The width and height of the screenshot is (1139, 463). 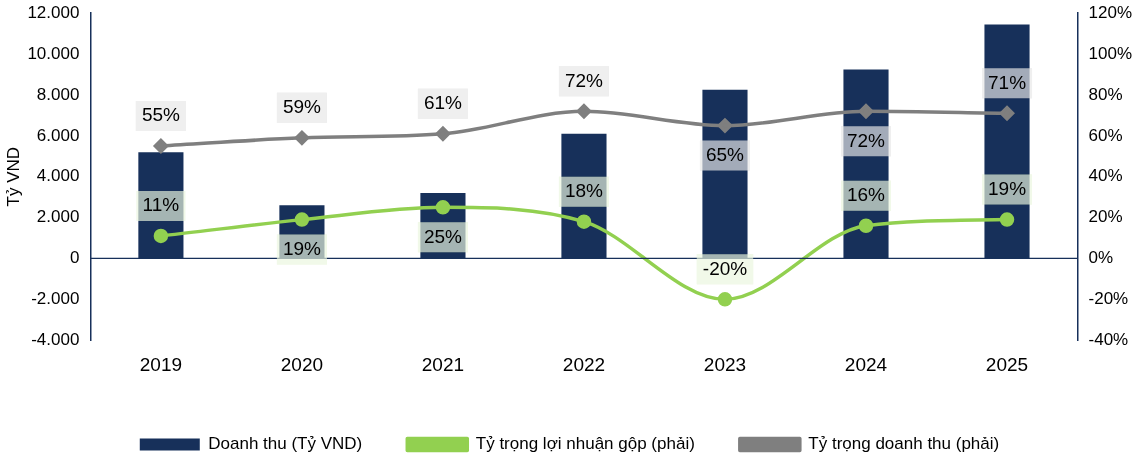 I want to click on x-tick-label: 2025, so click(x=1007, y=364).